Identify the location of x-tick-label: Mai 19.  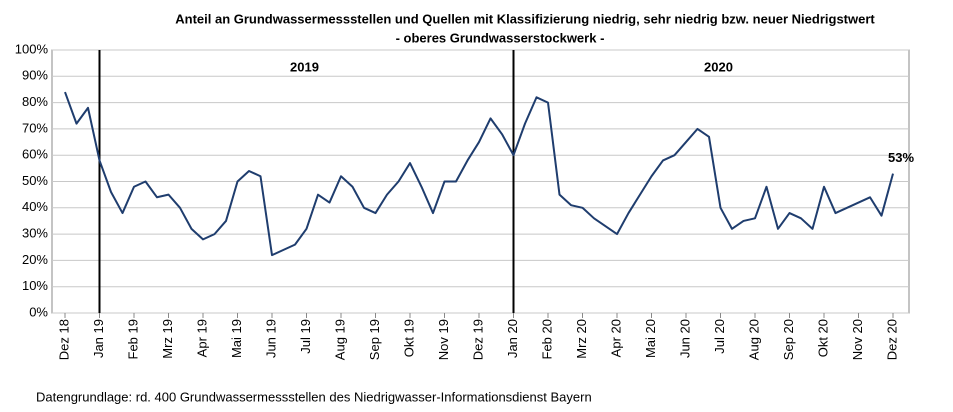
(236, 338).